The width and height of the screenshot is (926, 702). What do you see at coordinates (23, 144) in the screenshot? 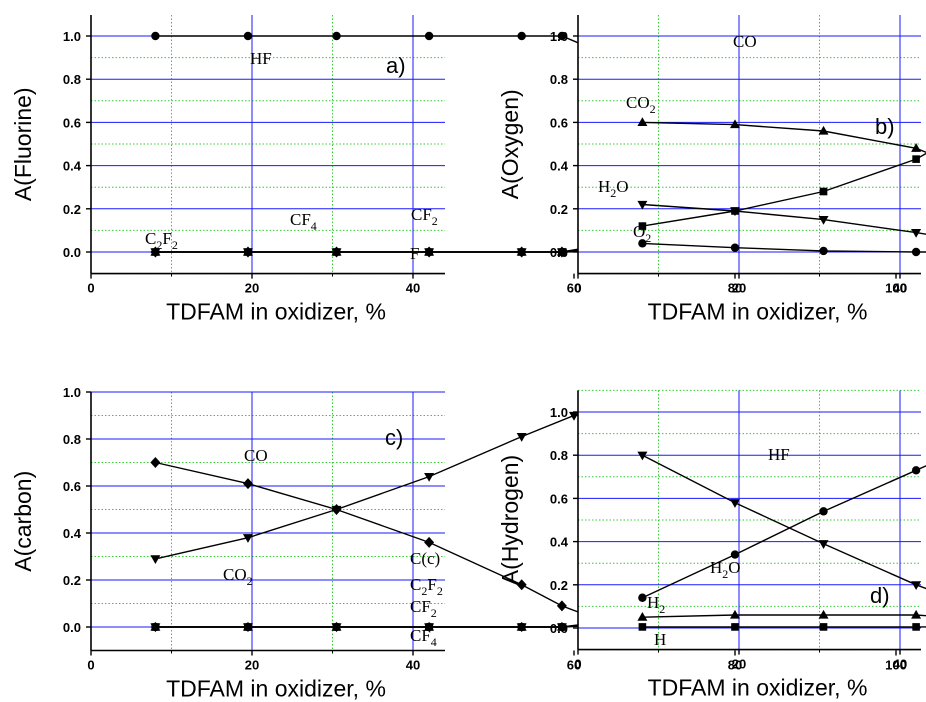
I see `y-axis-label: A(Fluorine)` at bounding box center [23, 144].